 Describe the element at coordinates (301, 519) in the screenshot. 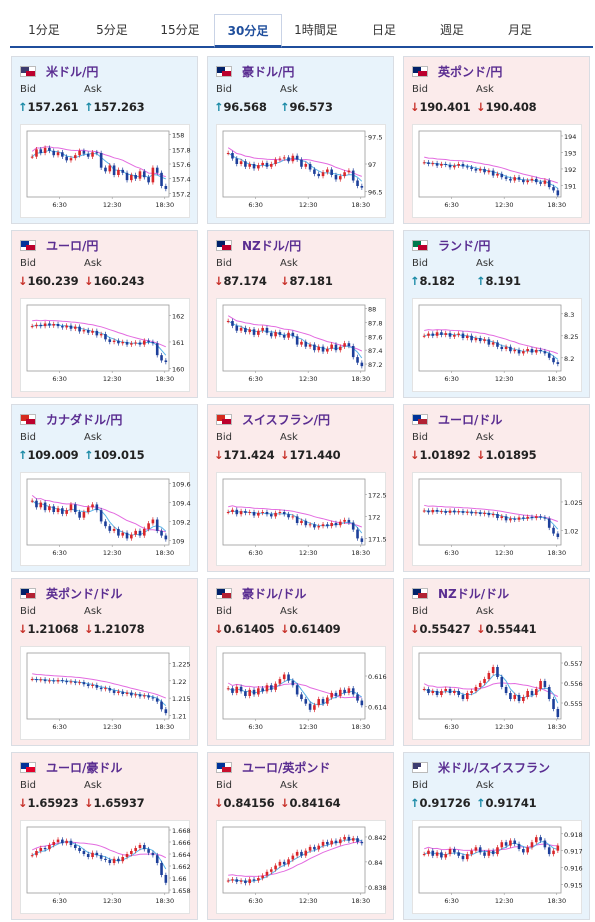

I see `mini-chart: 172.5 172 171.5 6:30 12:30 18:30` at that location.